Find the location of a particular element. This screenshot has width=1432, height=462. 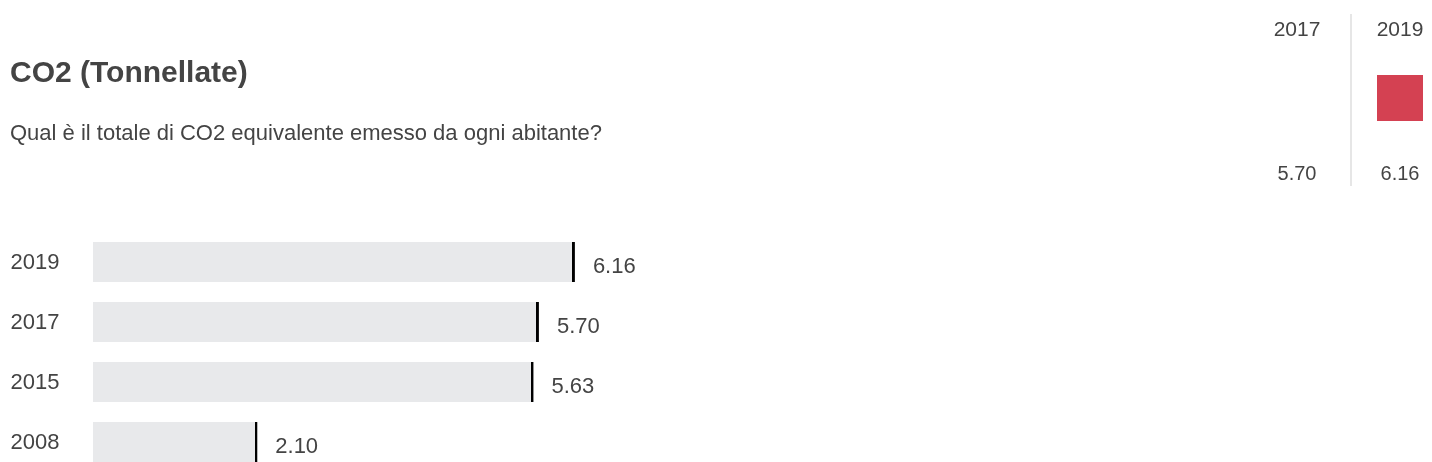

y-tick-label: 2008 is located at coordinates (35, 441).